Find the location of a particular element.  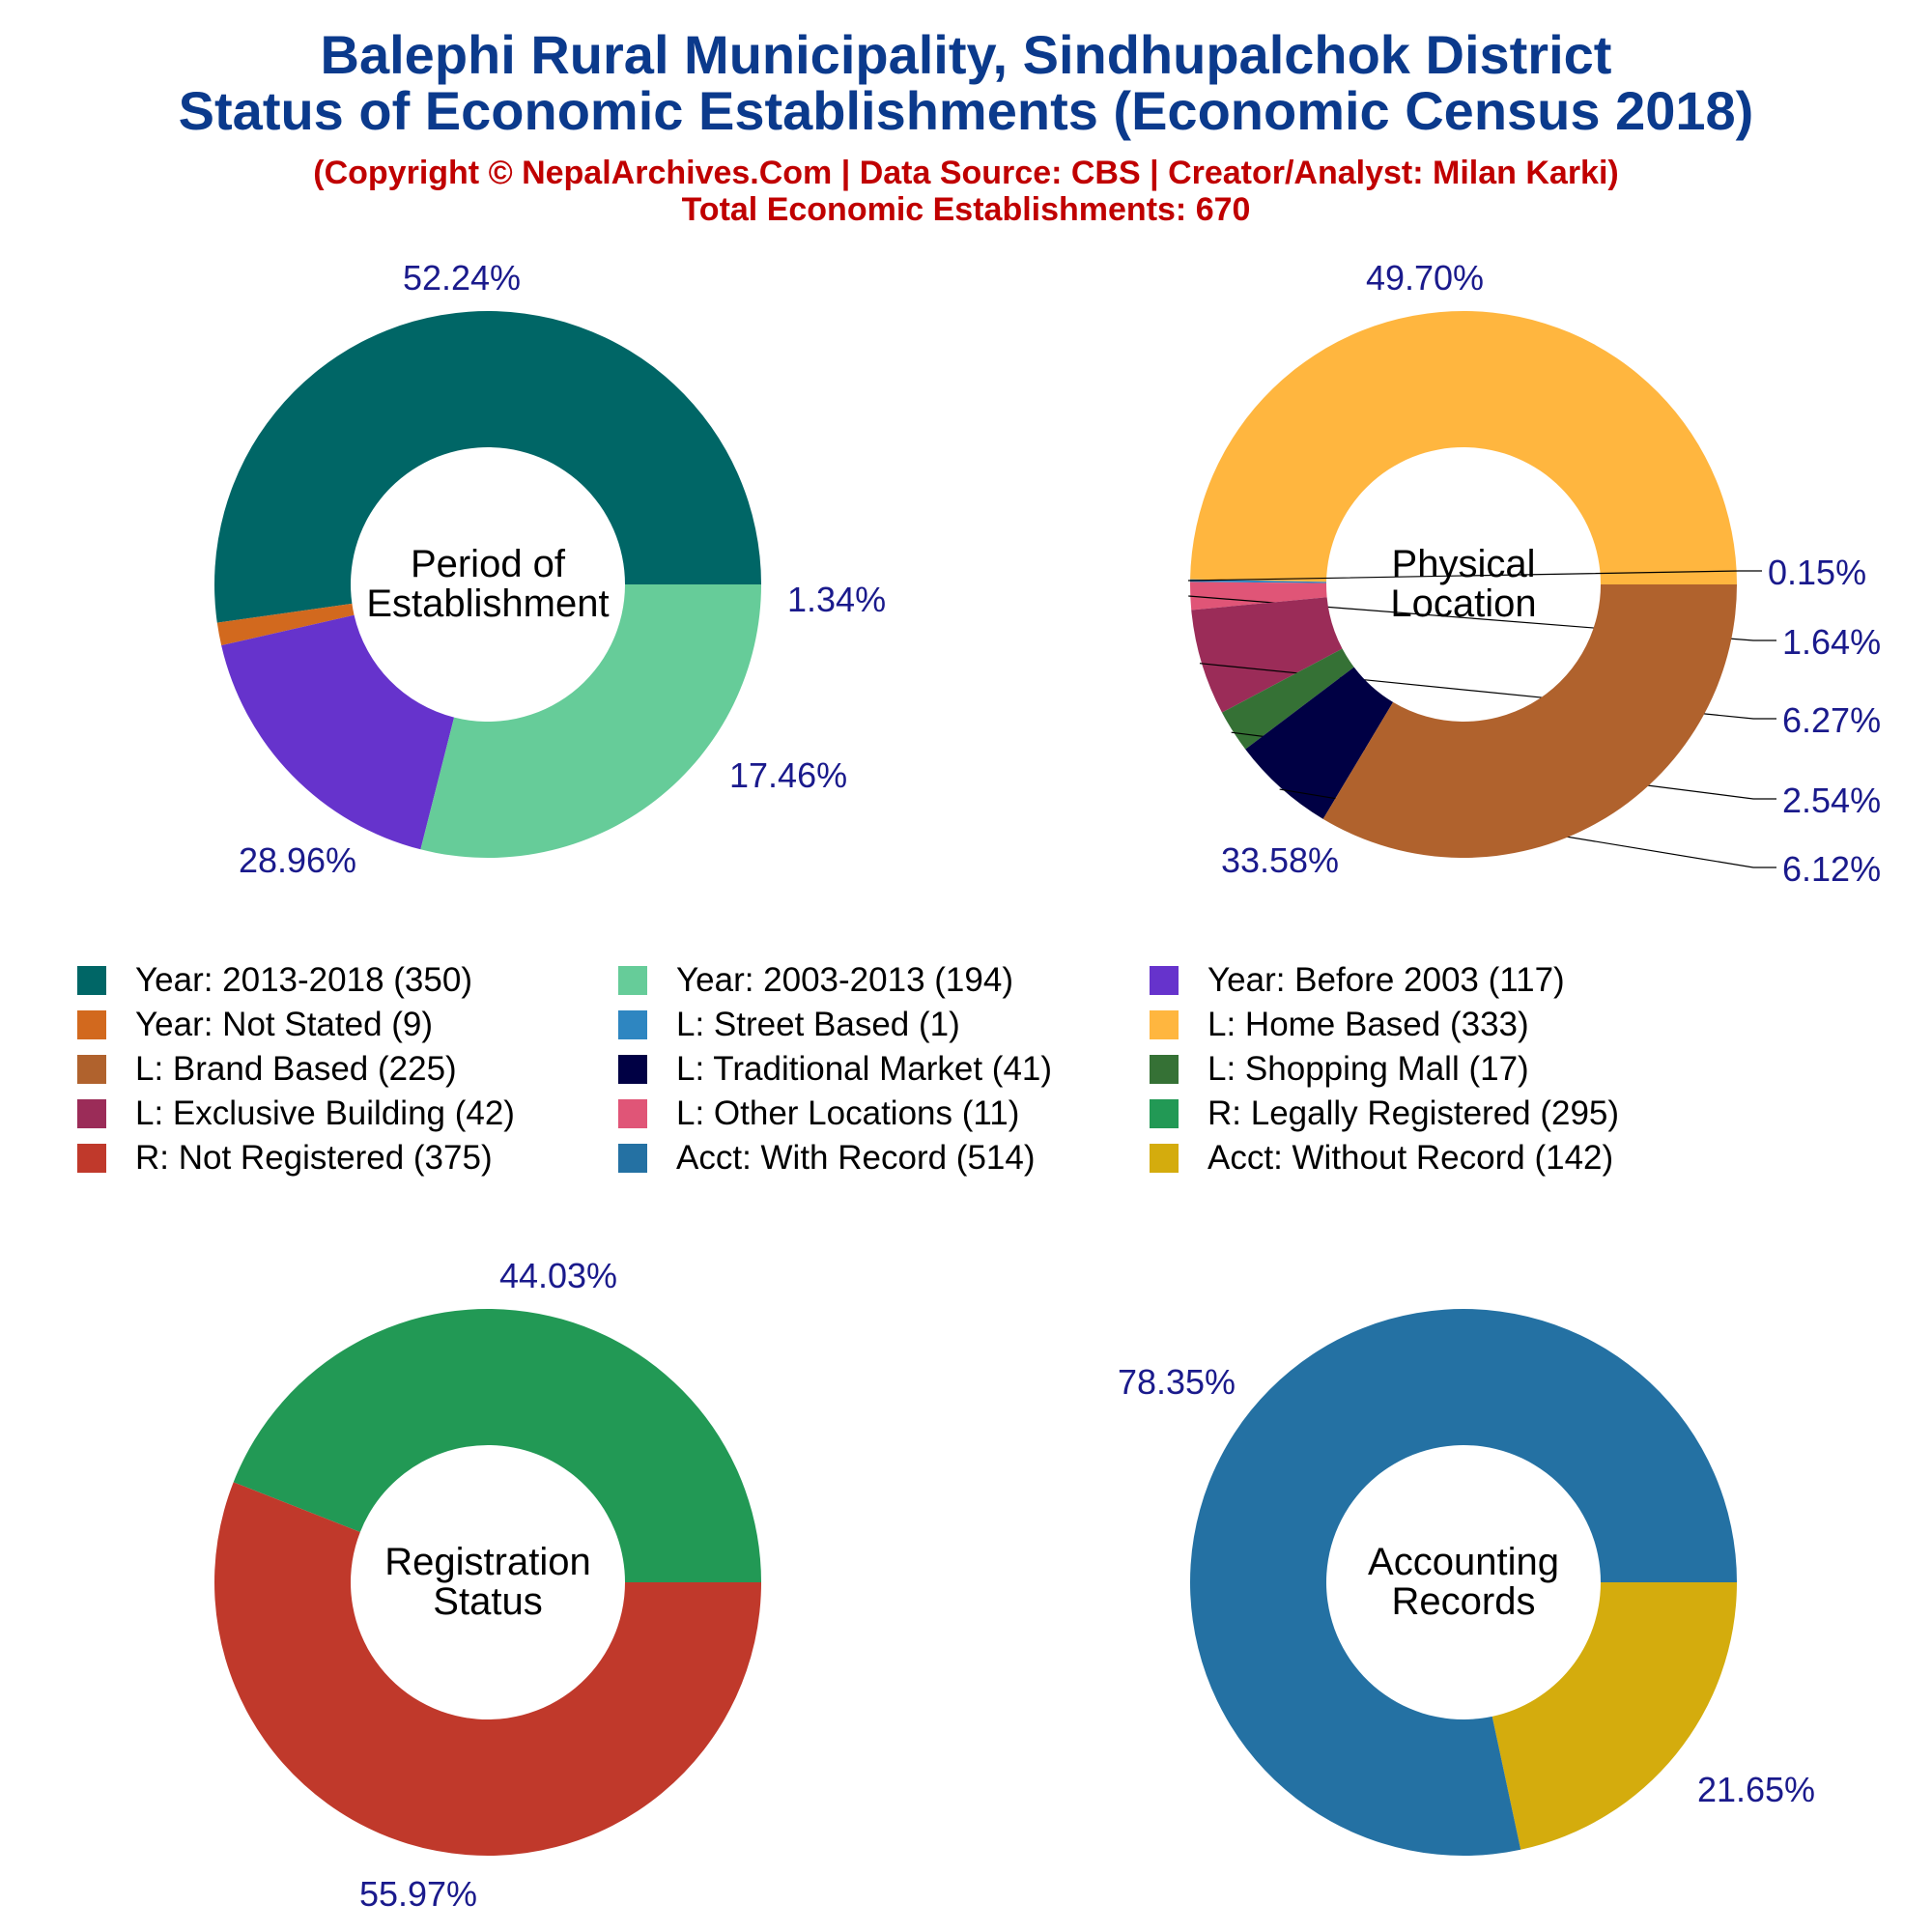

slice-l-traditional-market is located at coordinates (1319, 743).